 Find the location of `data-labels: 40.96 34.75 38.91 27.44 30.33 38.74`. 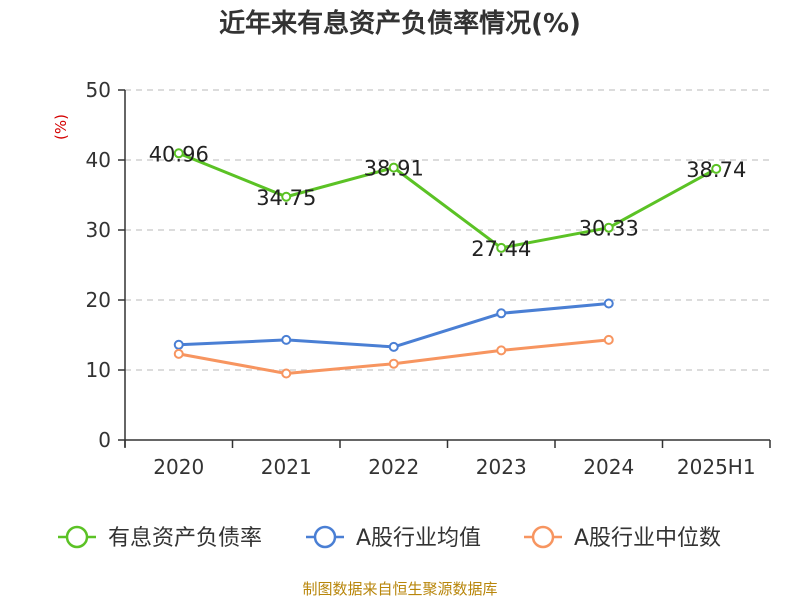

data-labels: 40.96 34.75 38.91 27.44 30.33 38.74 is located at coordinates (448, 201).